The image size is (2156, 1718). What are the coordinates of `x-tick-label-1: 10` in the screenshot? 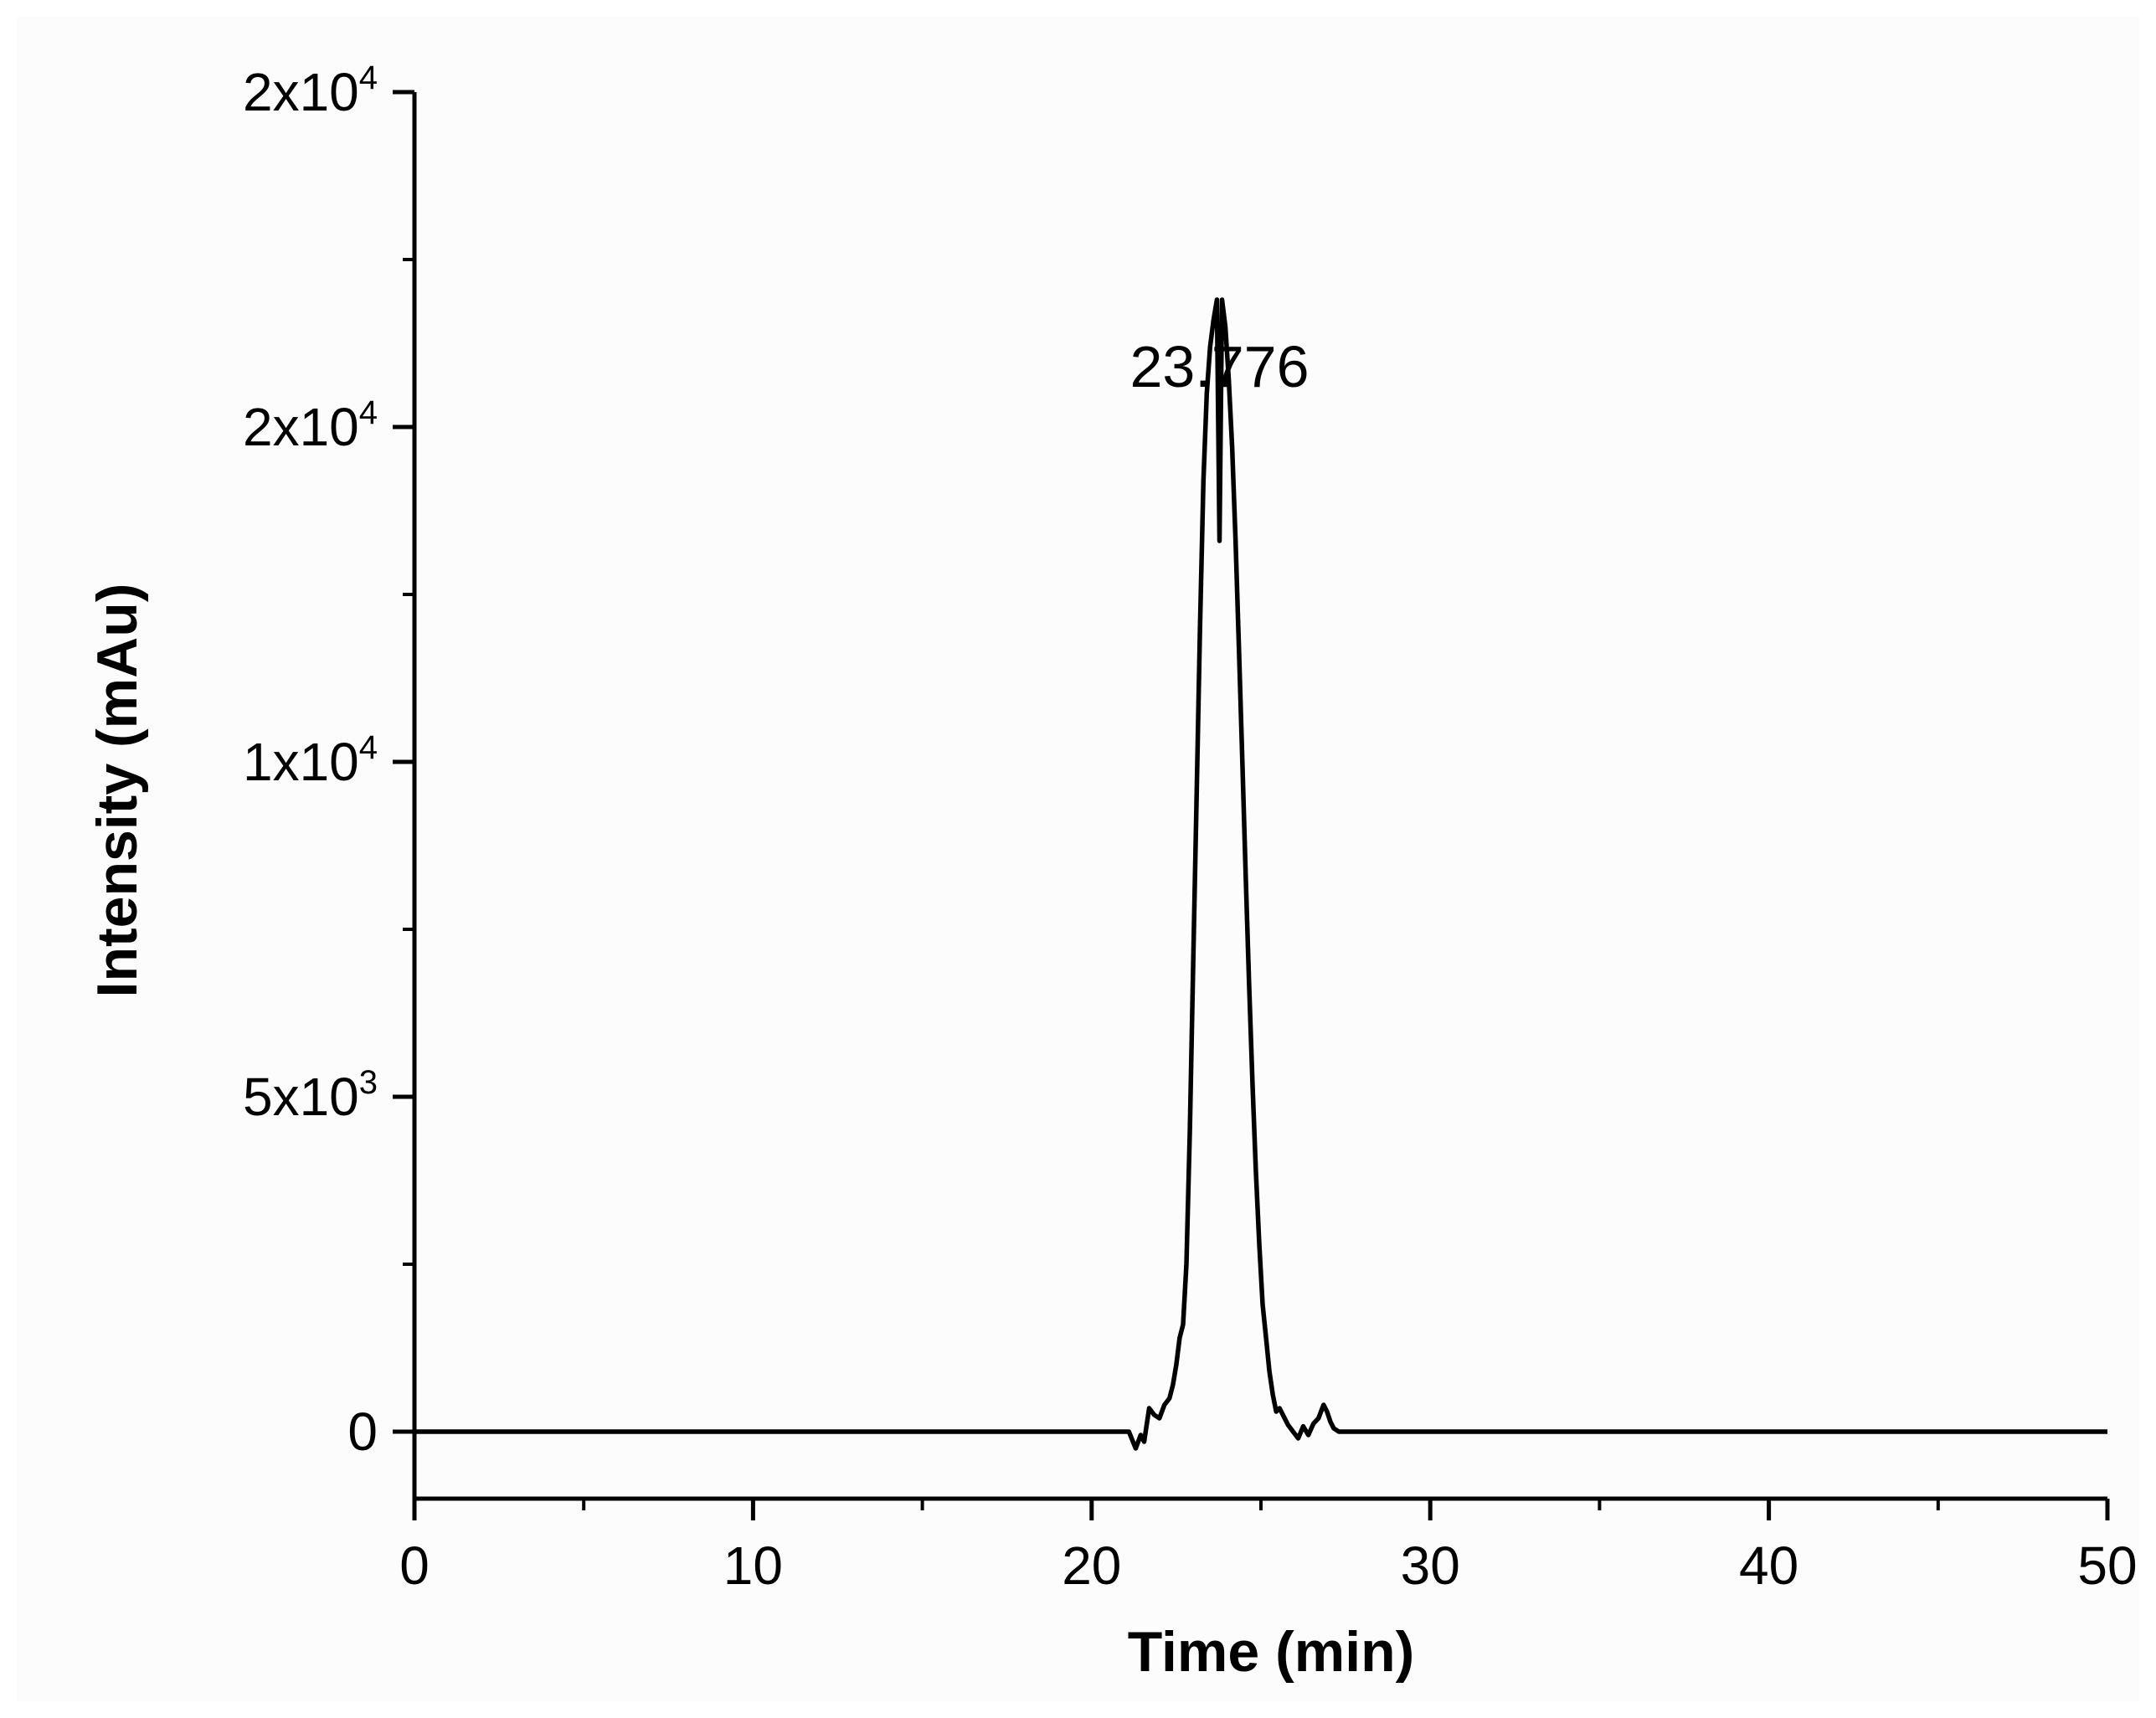 It's located at (753, 1565).